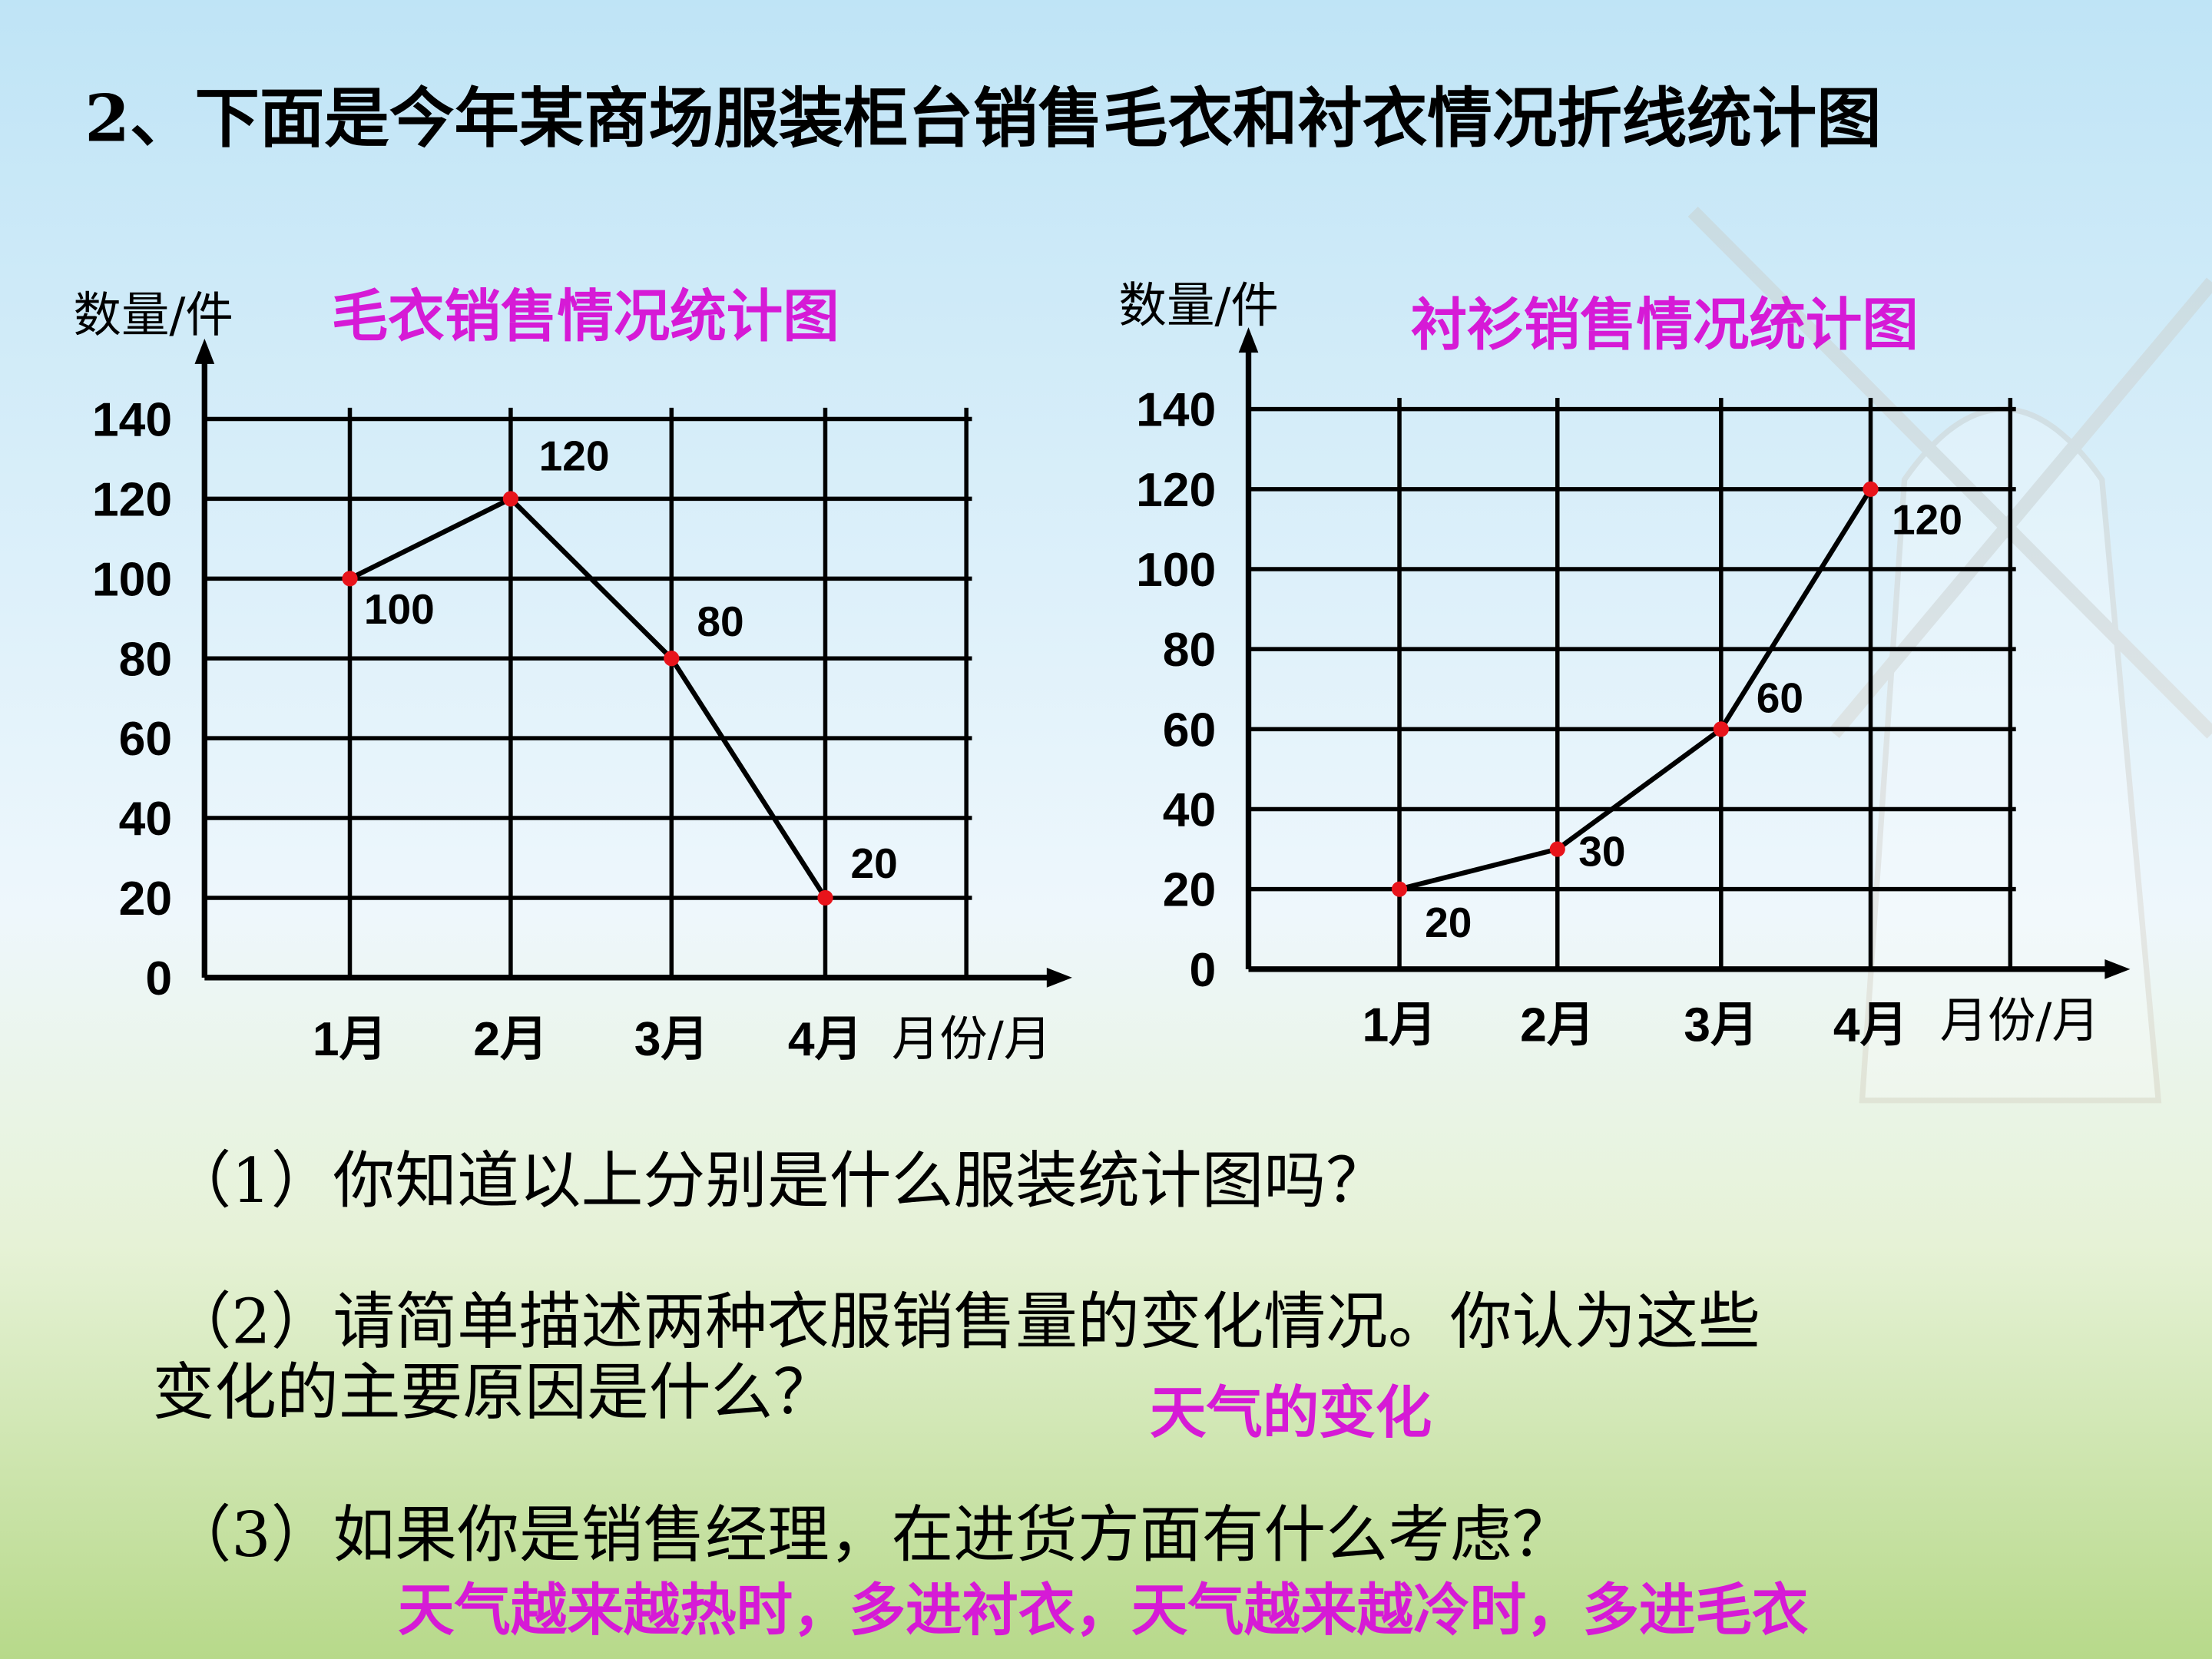 The image size is (2212, 1659). Describe the element at coordinates (1291, 1413) in the screenshot. I see `answer: 天气的变化` at that location.